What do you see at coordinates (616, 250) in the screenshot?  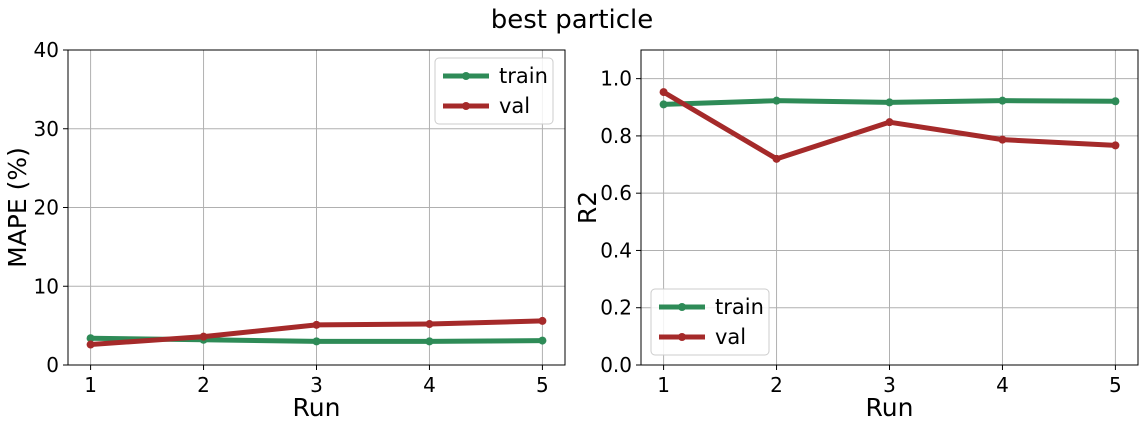 I see `r2-ytick-label-2: 0.4` at bounding box center [616, 250].